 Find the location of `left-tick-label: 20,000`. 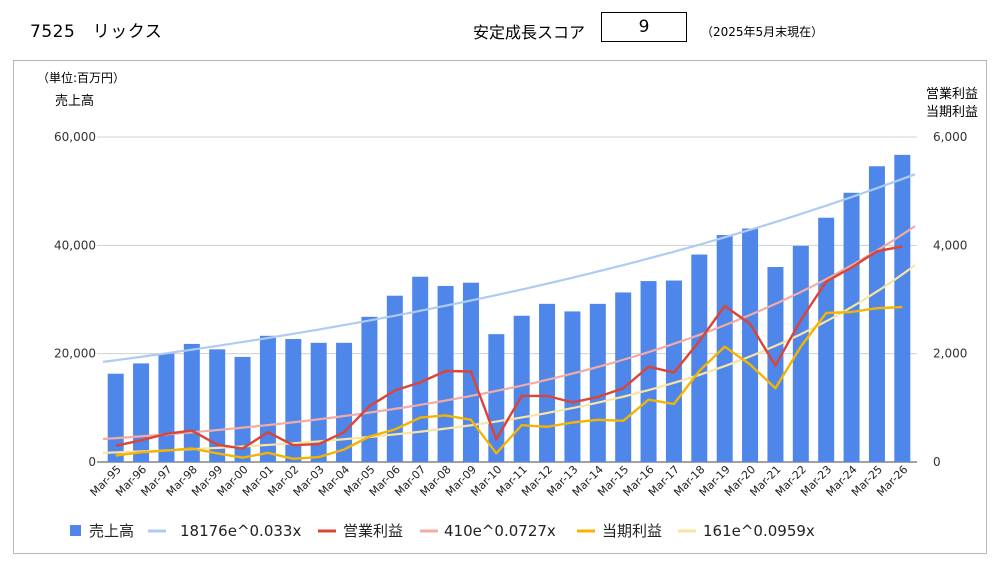

left-tick-label: 20,000 is located at coordinates (75, 354).